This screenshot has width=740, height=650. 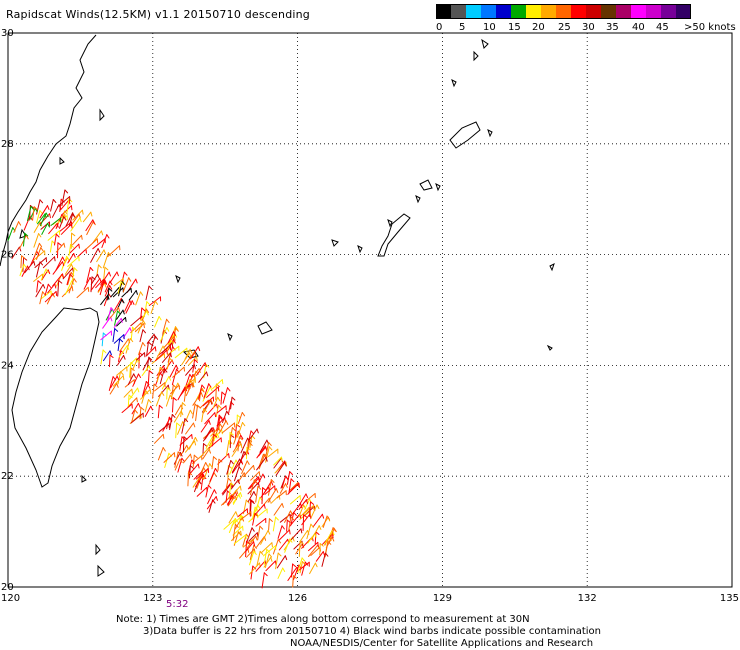 I want to click on colorbar-label: 5, so click(x=462, y=27).